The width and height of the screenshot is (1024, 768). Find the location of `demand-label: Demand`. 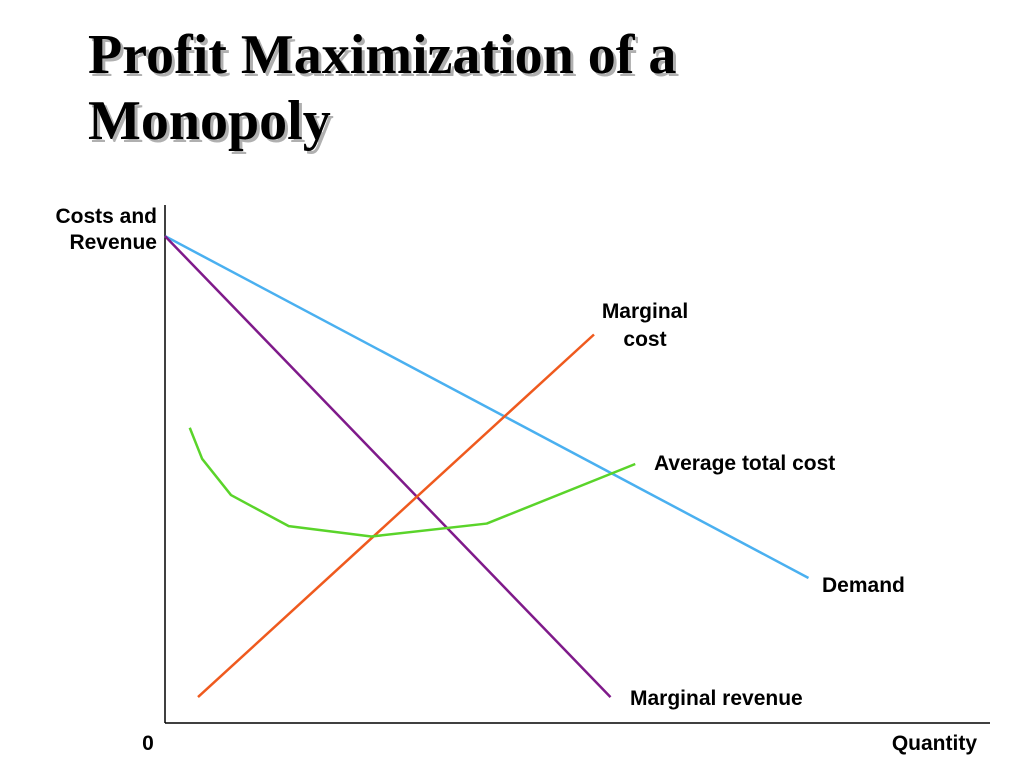

demand-label: Demand is located at coordinates (863, 585).